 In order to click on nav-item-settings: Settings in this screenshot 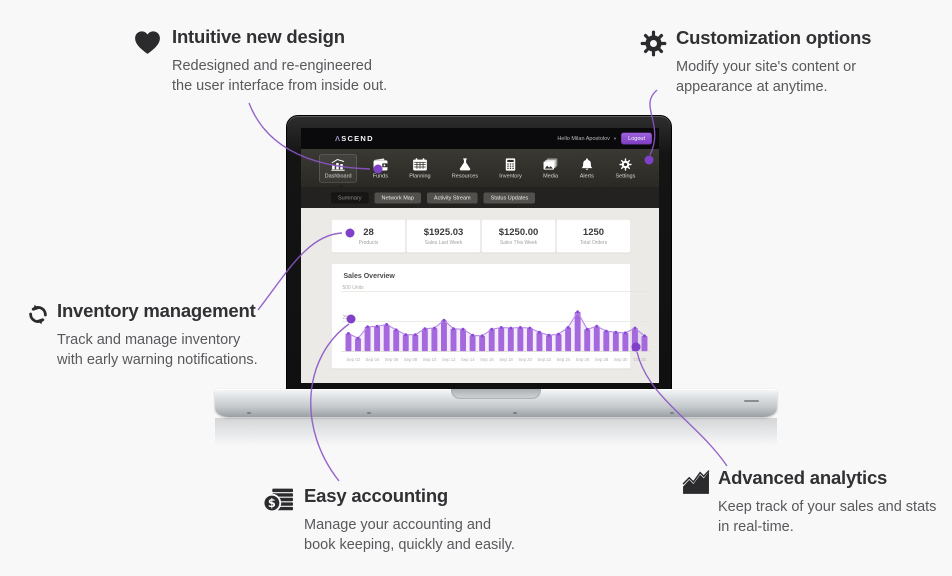, I will do `click(625, 168)`.